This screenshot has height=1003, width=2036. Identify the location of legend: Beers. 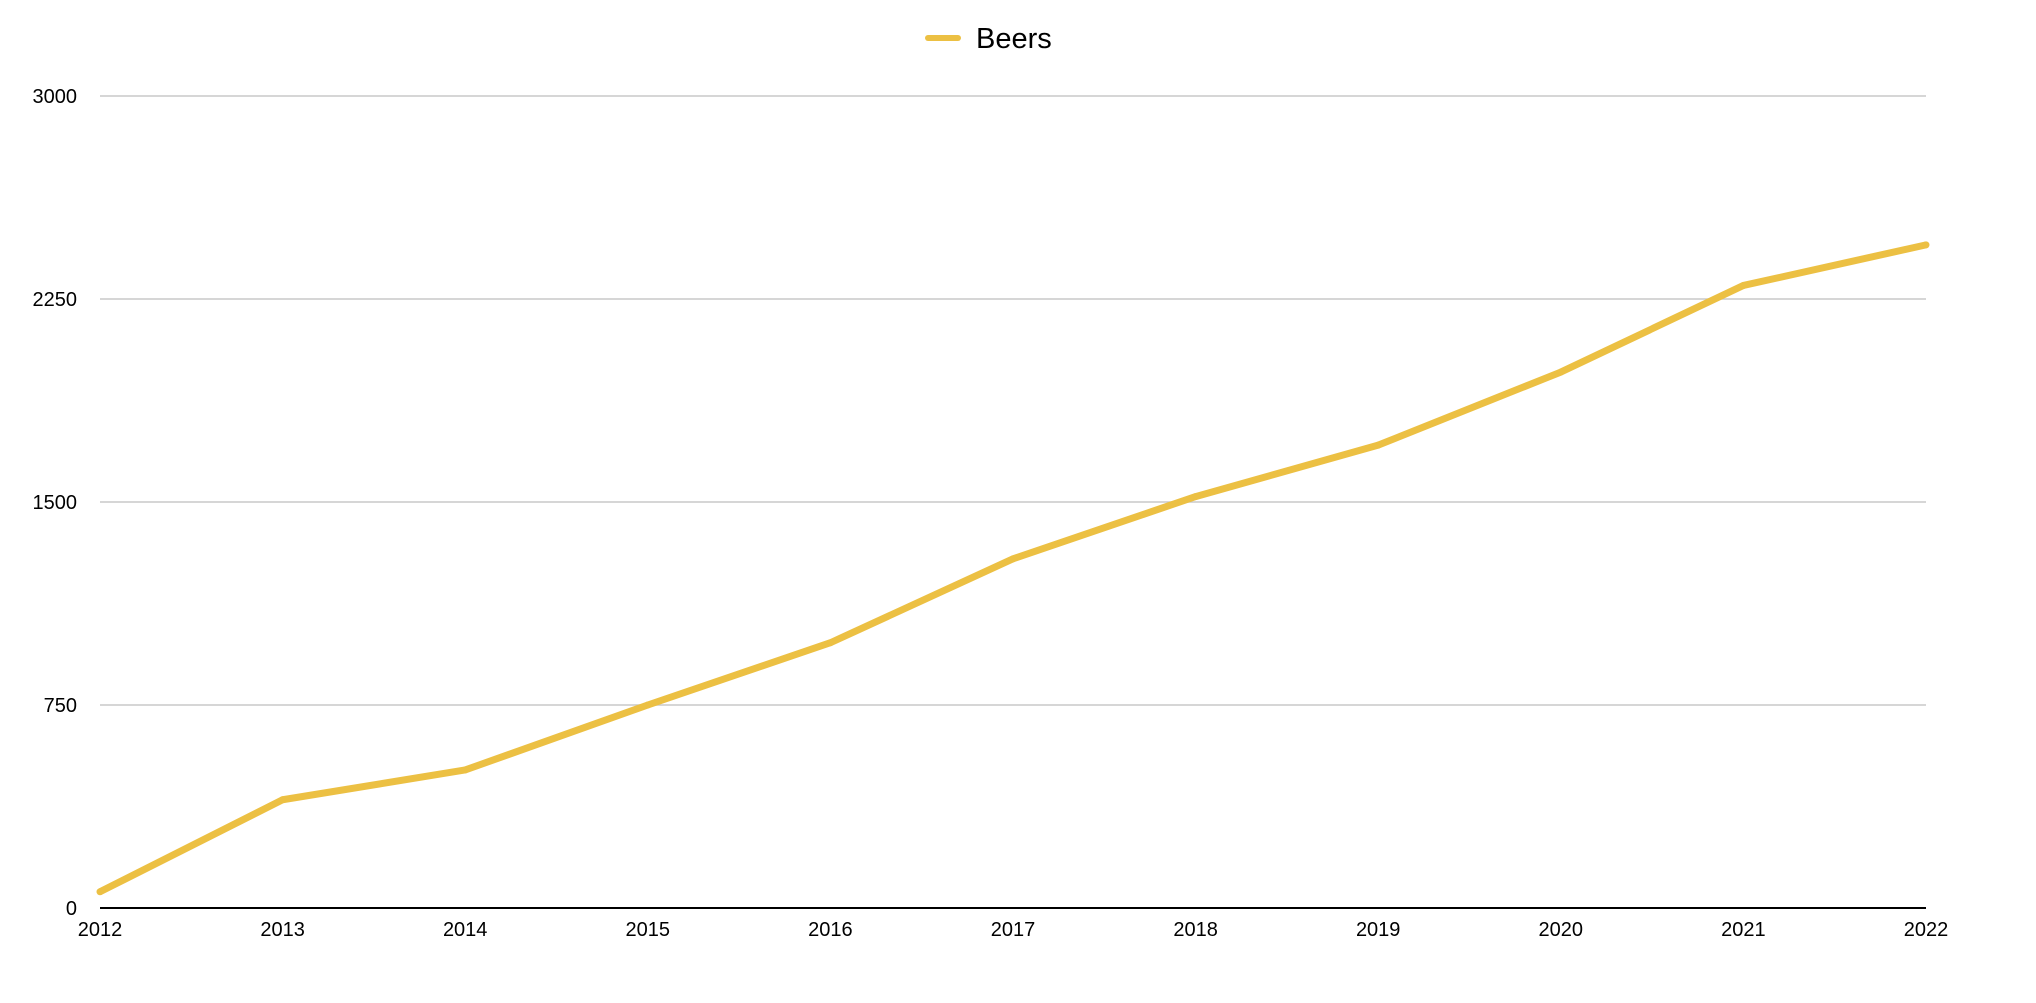
(988, 39).